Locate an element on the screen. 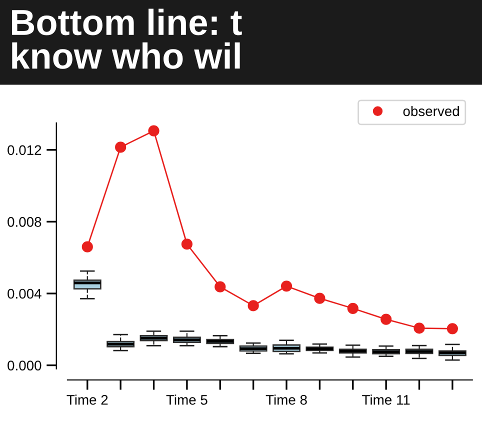  y-tick-label: 0.012 is located at coordinates (25, 150).